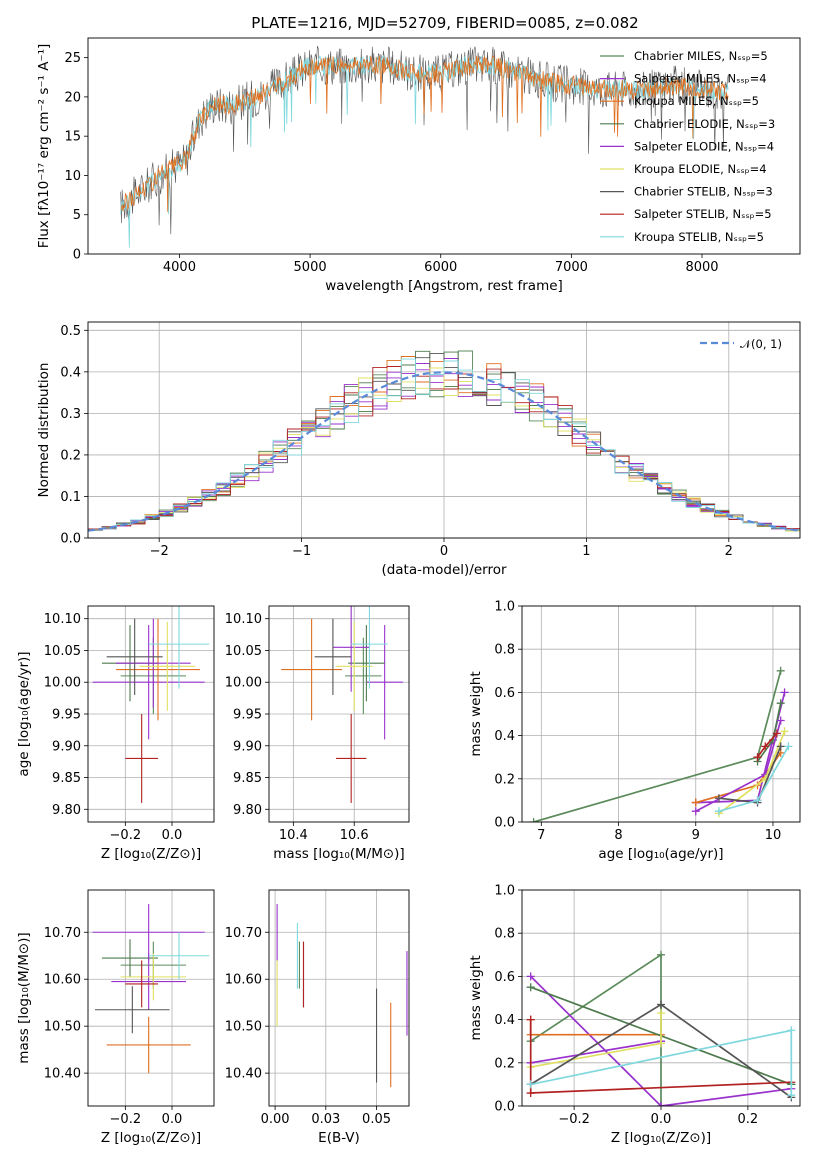 The height and width of the screenshot is (1170, 819). I want to click on mass_weight_vs_Z-plot-area, so click(661, 1028).